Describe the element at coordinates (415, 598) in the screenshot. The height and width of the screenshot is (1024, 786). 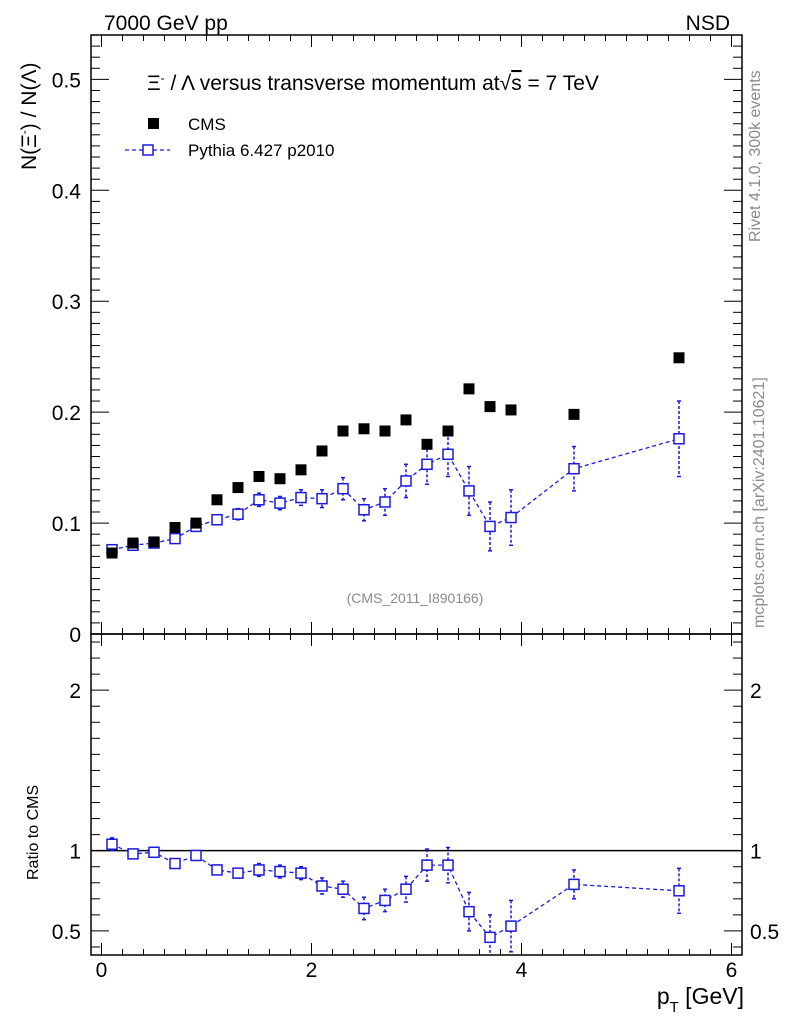
I see `analysis-id-label: (CMS_2011_I890166)` at that location.